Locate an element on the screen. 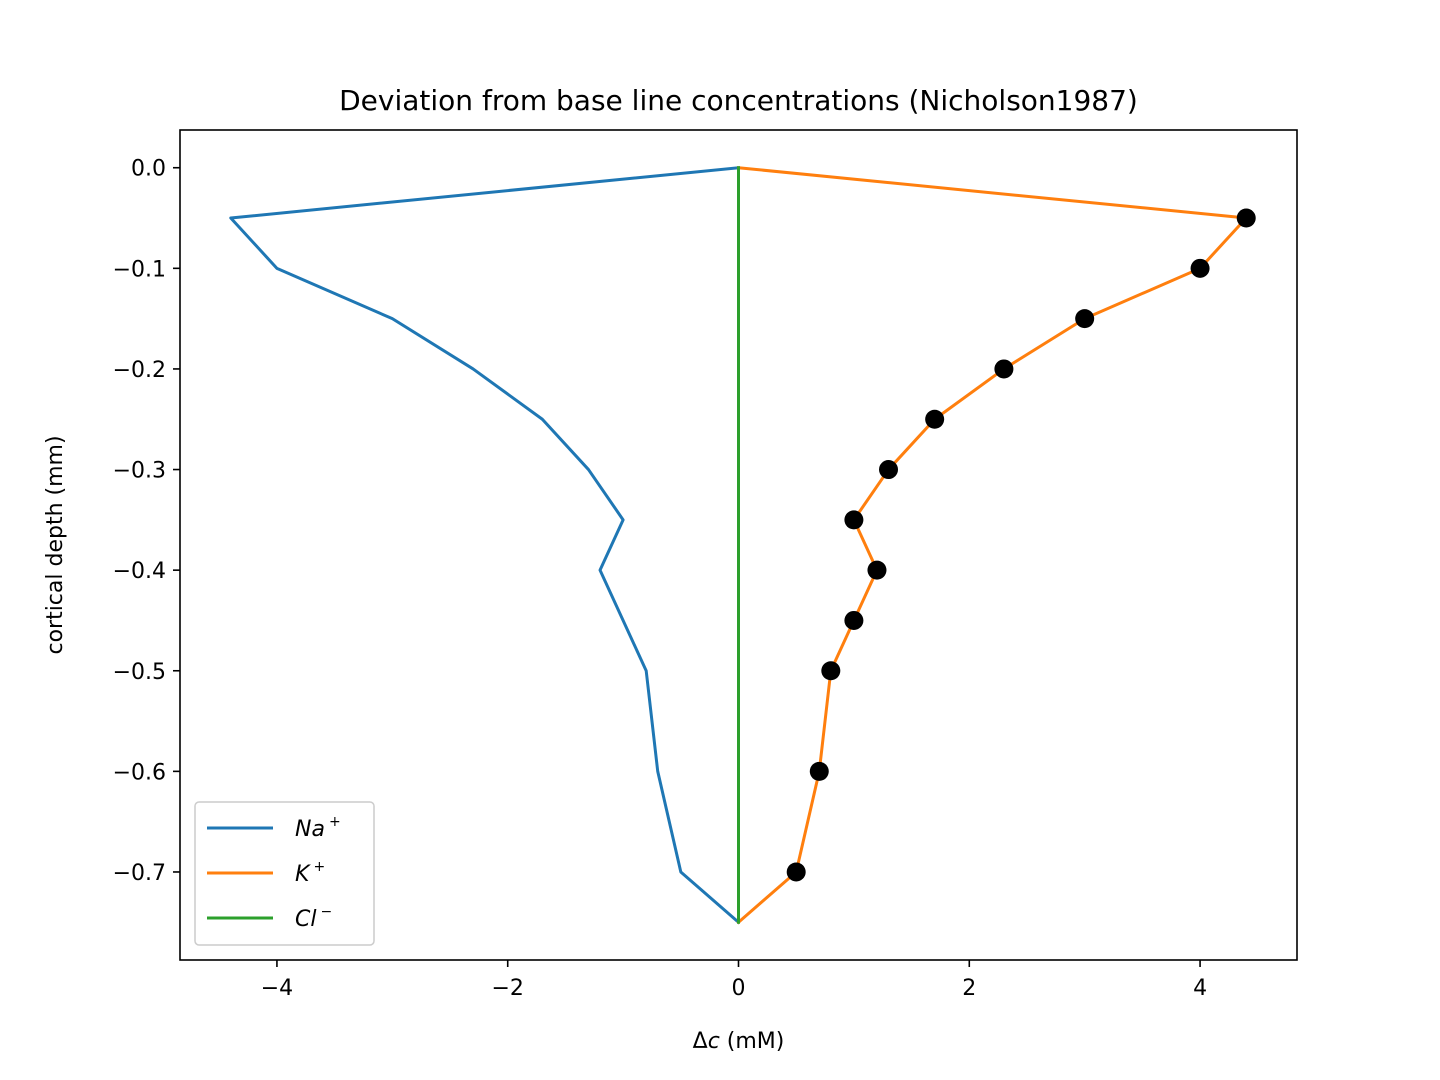 This screenshot has width=1440, height=1080. x-tick-label: −2 is located at coordinates (507, 988).